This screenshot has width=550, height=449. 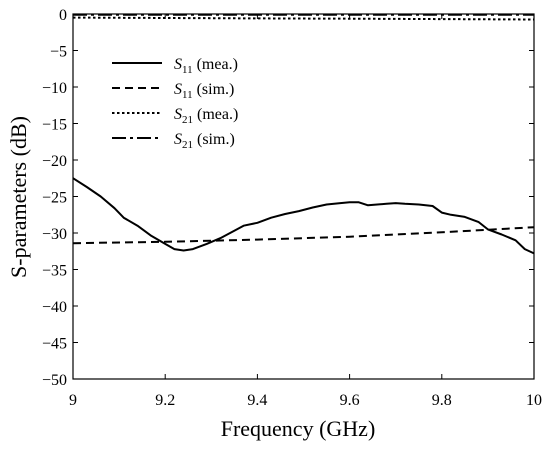 What do you see at coordinates (54, 380) in the screenshot?
I see `y-tick-label: −50` at bounding box center [54, 380].